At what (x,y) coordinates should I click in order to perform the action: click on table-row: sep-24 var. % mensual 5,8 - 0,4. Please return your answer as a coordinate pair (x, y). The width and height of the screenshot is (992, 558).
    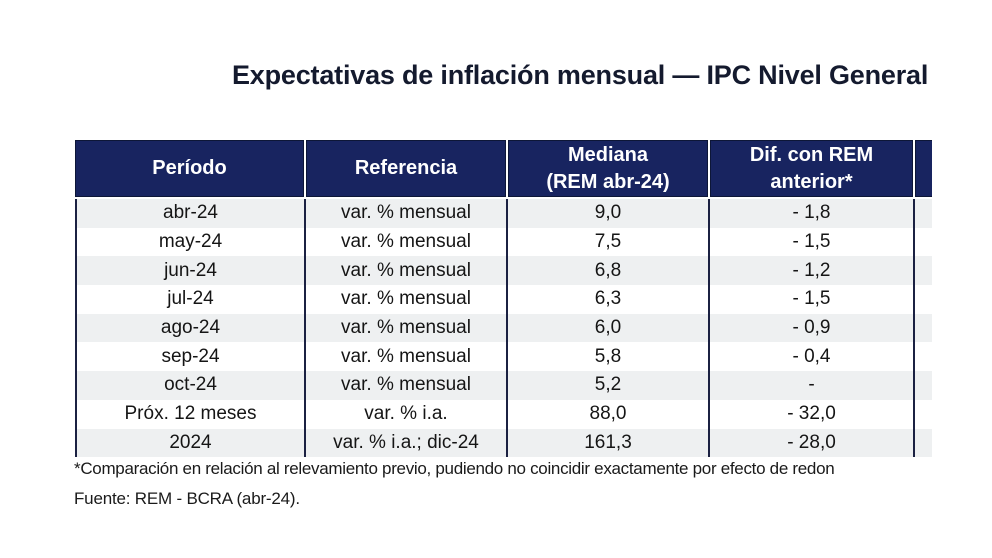
    Looking at the image, I should click on (503, 357).